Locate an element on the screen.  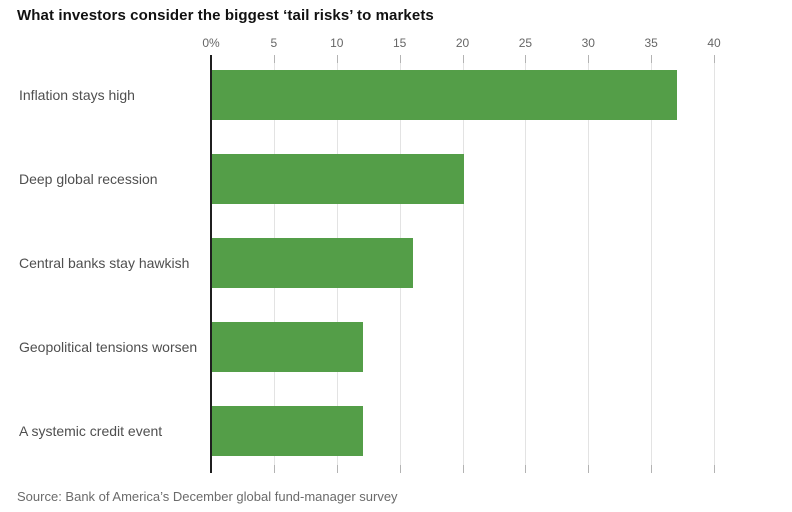
category-label: Geopolitical tensions worsen is located at coordinates (108, 347).